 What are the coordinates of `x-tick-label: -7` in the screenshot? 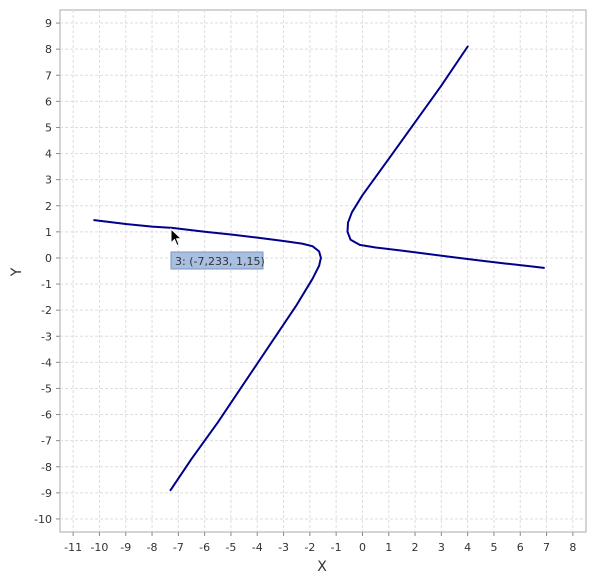 It's located at (178, 547).